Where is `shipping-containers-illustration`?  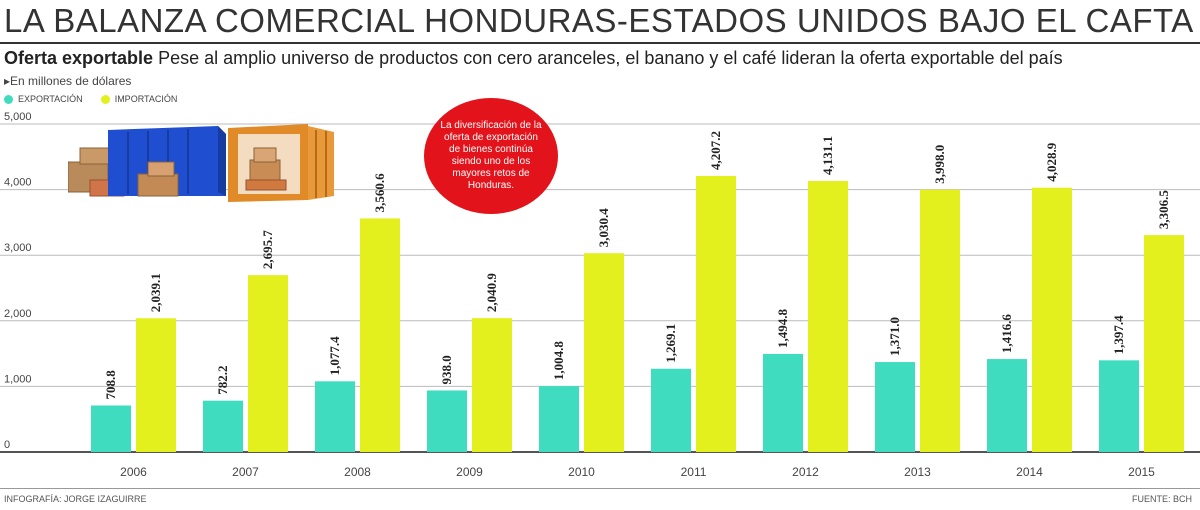
shipping-containers-illustration is located at coordinates (201, 163).